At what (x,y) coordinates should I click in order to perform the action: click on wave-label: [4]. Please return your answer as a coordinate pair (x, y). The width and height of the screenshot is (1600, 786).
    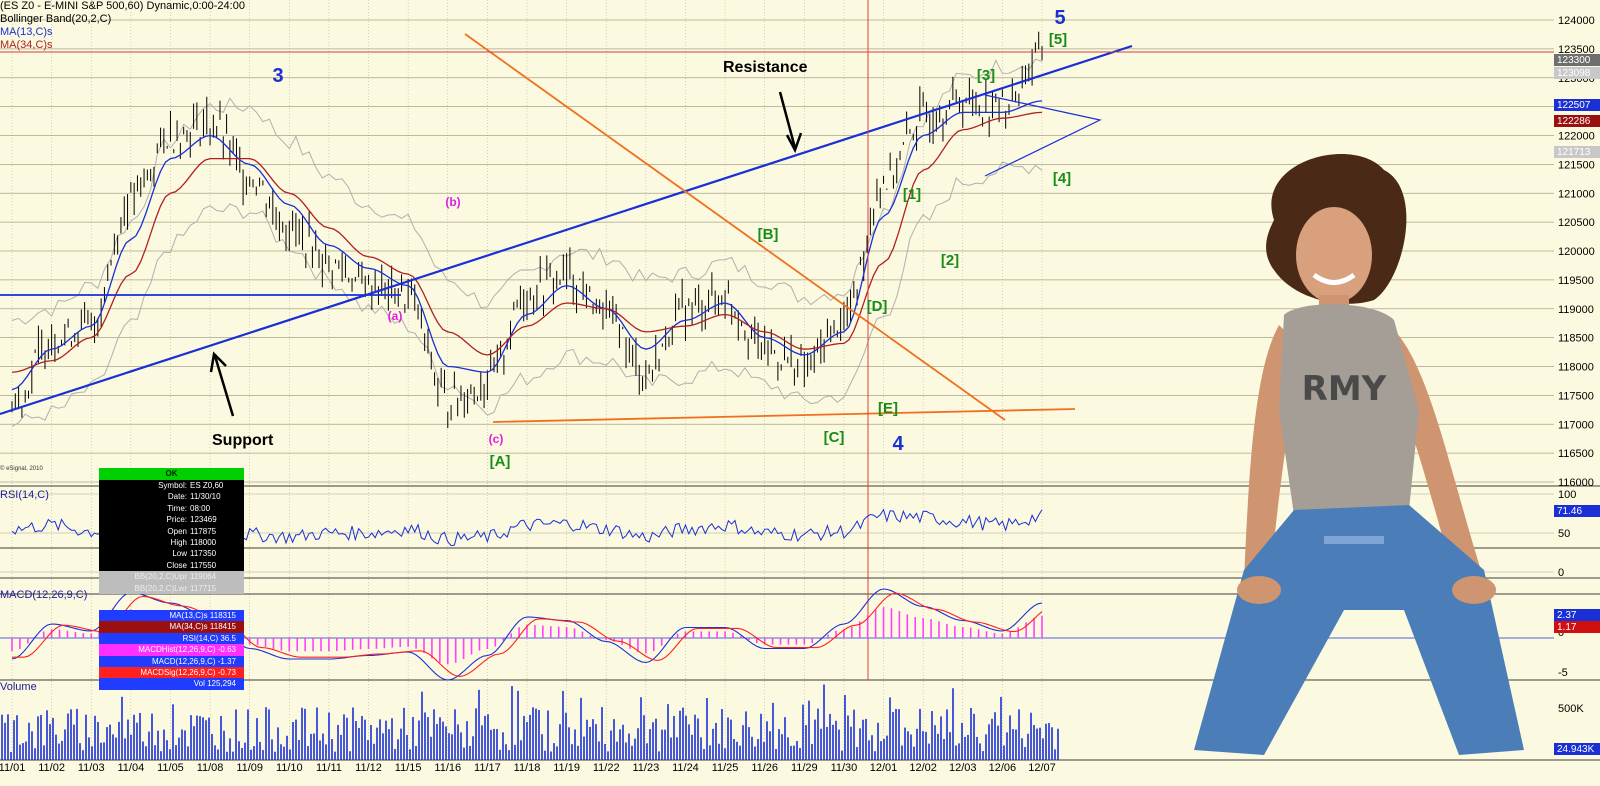
    Looking at the image, I should click on (1062, 178).